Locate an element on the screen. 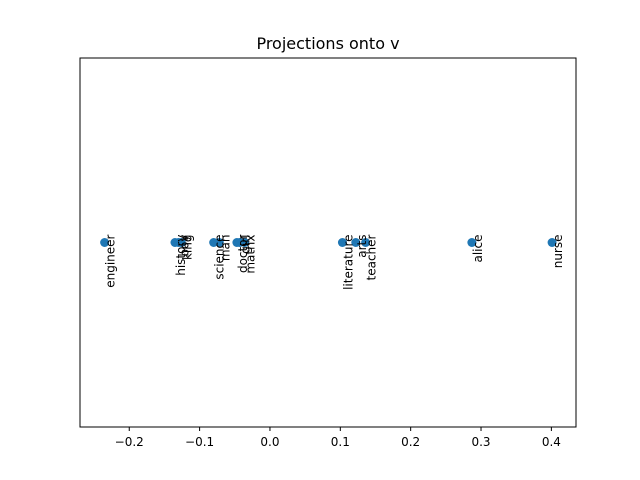 The width and height of the screenshot is (640, 480). data-points is located at coordinates (328, 242).